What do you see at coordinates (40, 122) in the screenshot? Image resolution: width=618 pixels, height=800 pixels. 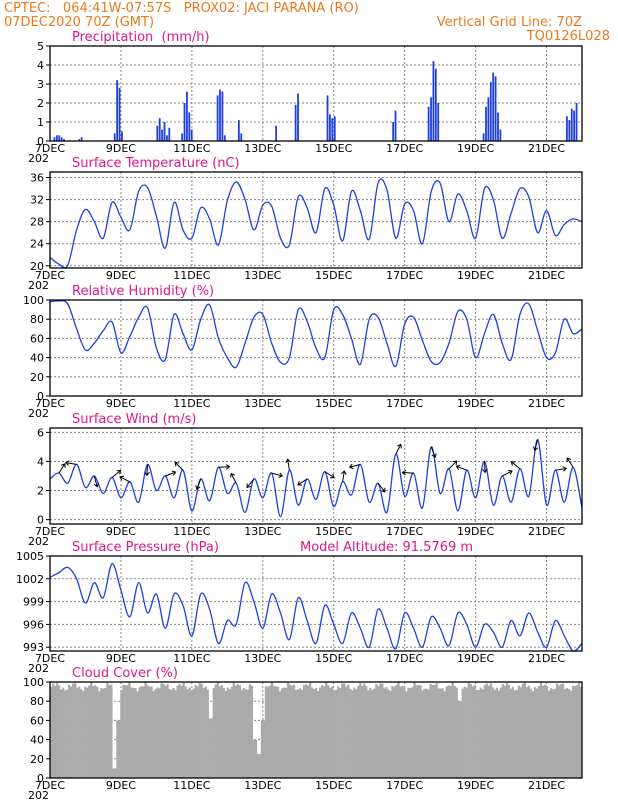 I see `y-tick-label: 1` at bounding box center [40, 122].